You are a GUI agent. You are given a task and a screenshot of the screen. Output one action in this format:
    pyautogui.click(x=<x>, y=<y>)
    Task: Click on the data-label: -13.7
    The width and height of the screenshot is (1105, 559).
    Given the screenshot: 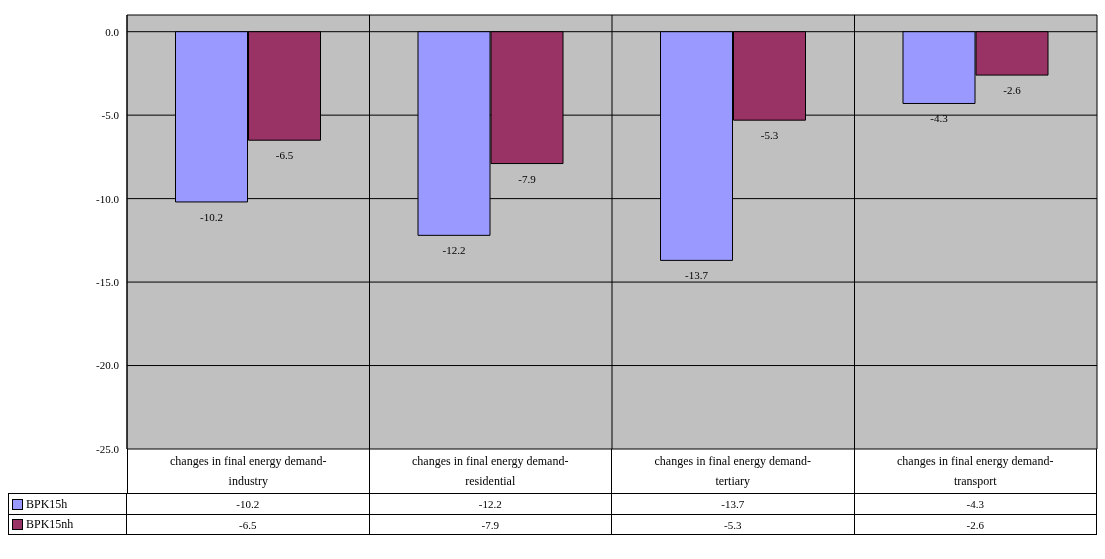 What is the action you would take?
    pyautogui.click(x=697, y=275)
    